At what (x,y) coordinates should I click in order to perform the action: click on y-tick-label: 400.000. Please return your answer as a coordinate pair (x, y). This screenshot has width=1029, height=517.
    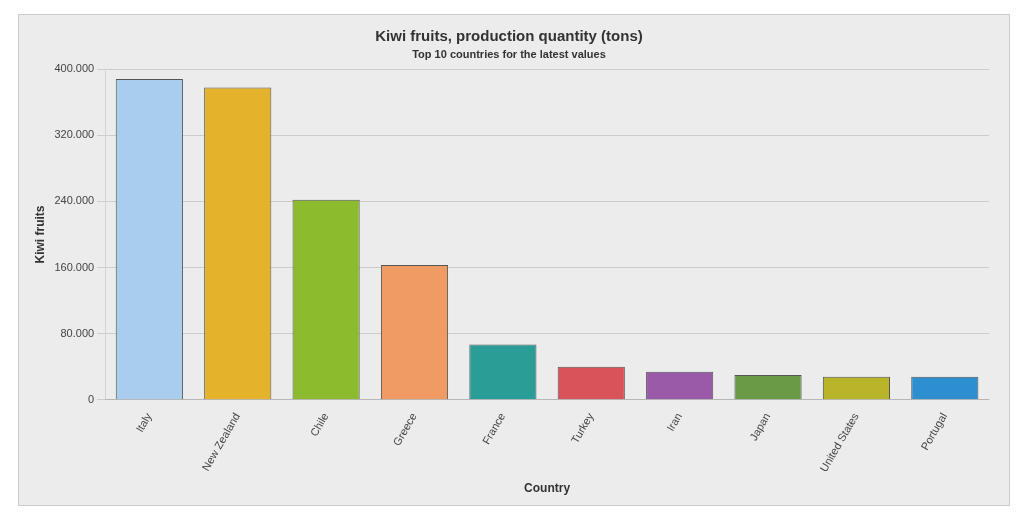
    Looking at the image, I should click on (74, 68).